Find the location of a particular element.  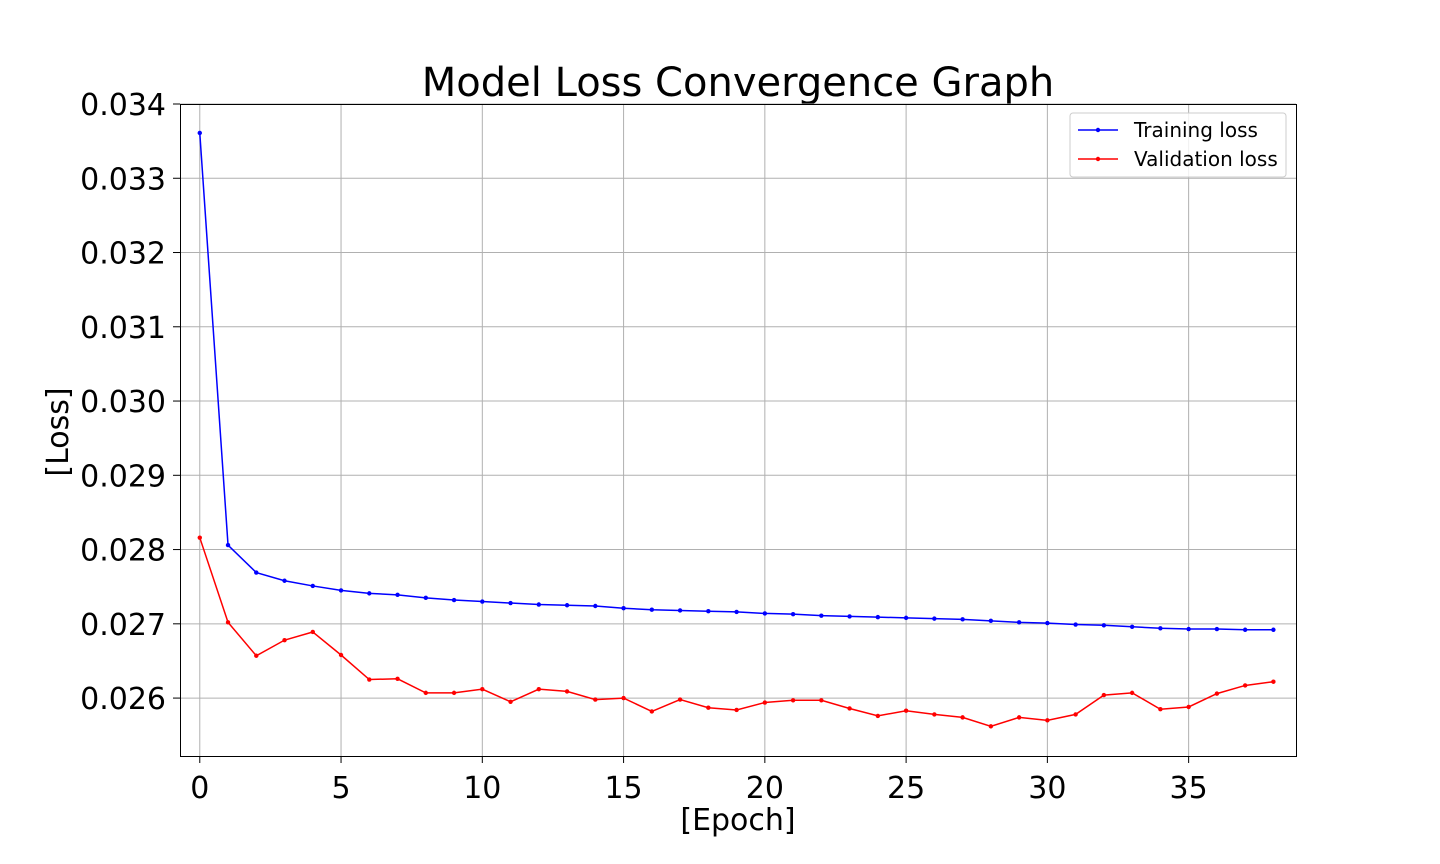

y-tick-label: 0.033 is located at coordinates (123, 179).